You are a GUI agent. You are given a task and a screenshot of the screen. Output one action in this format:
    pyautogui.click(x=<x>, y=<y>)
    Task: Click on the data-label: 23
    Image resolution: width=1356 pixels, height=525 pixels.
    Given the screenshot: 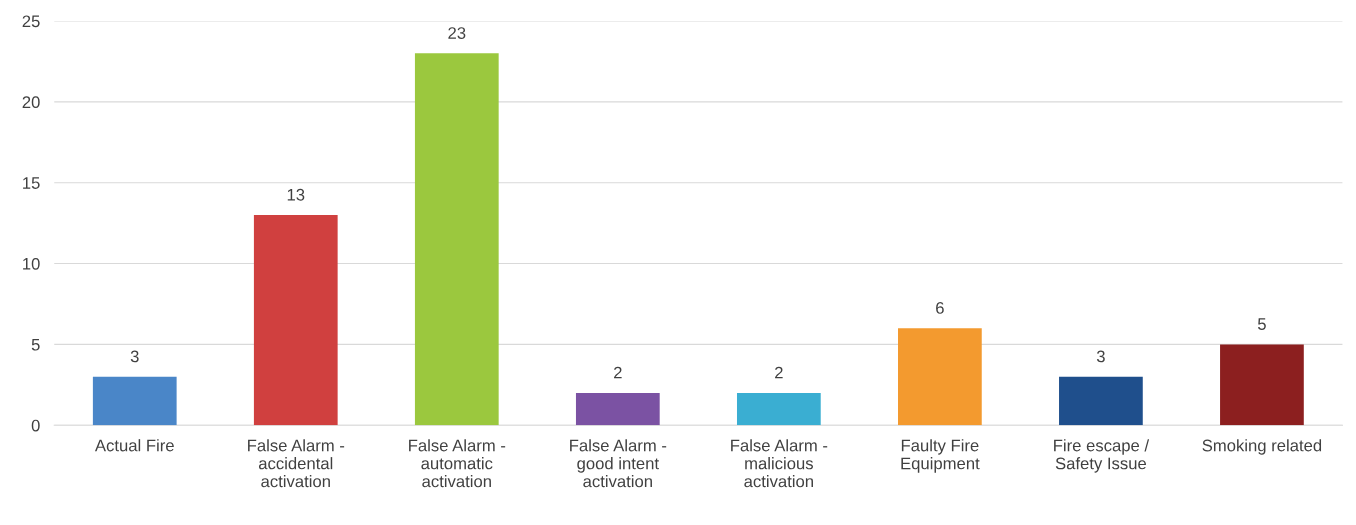 What is the action you would take?
    pyautogui.click(x=457, y=33)
    